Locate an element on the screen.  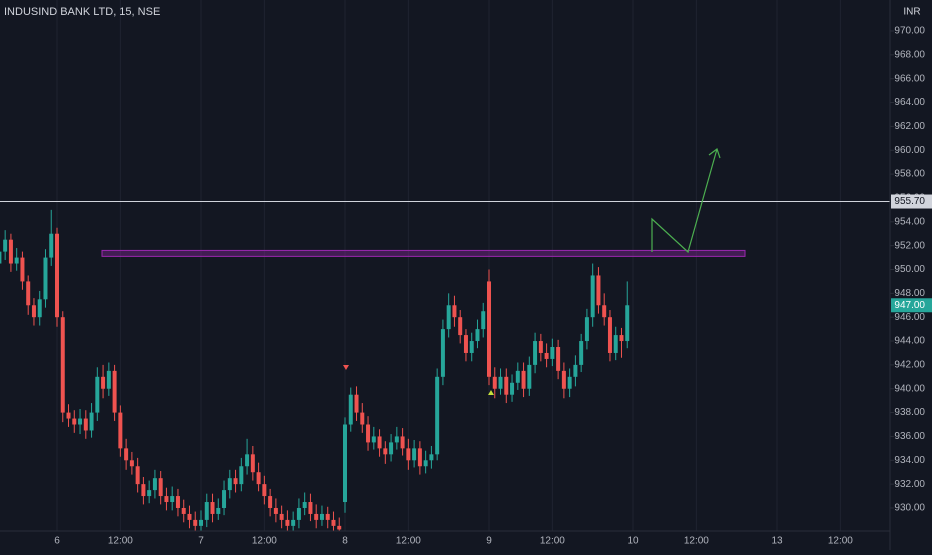
hline-label-bg is located at coordinates (911, 201).